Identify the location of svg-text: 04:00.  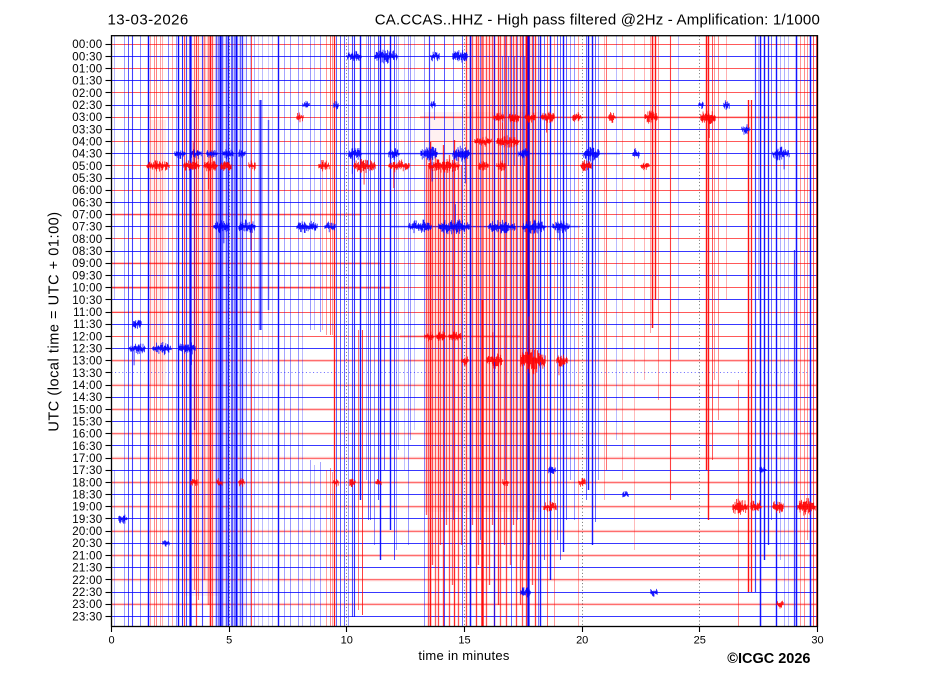
(87, 143).